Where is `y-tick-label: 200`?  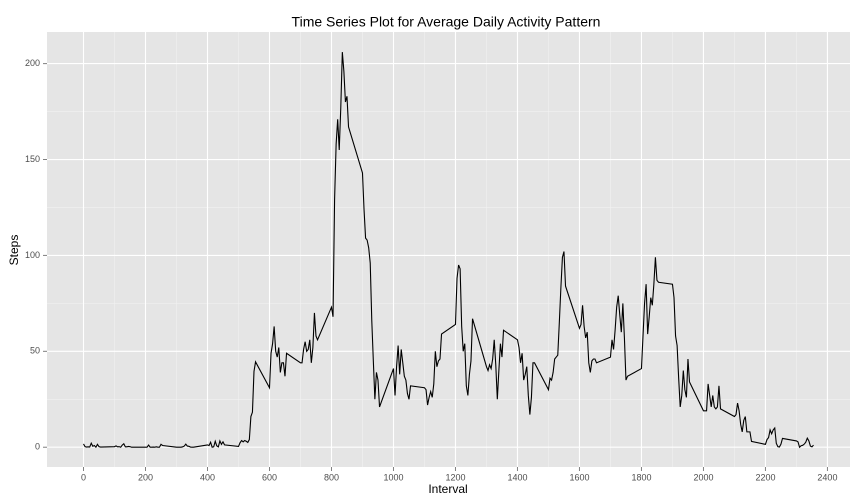
y-tick-label: 200 is located at coordinates (32, 63).